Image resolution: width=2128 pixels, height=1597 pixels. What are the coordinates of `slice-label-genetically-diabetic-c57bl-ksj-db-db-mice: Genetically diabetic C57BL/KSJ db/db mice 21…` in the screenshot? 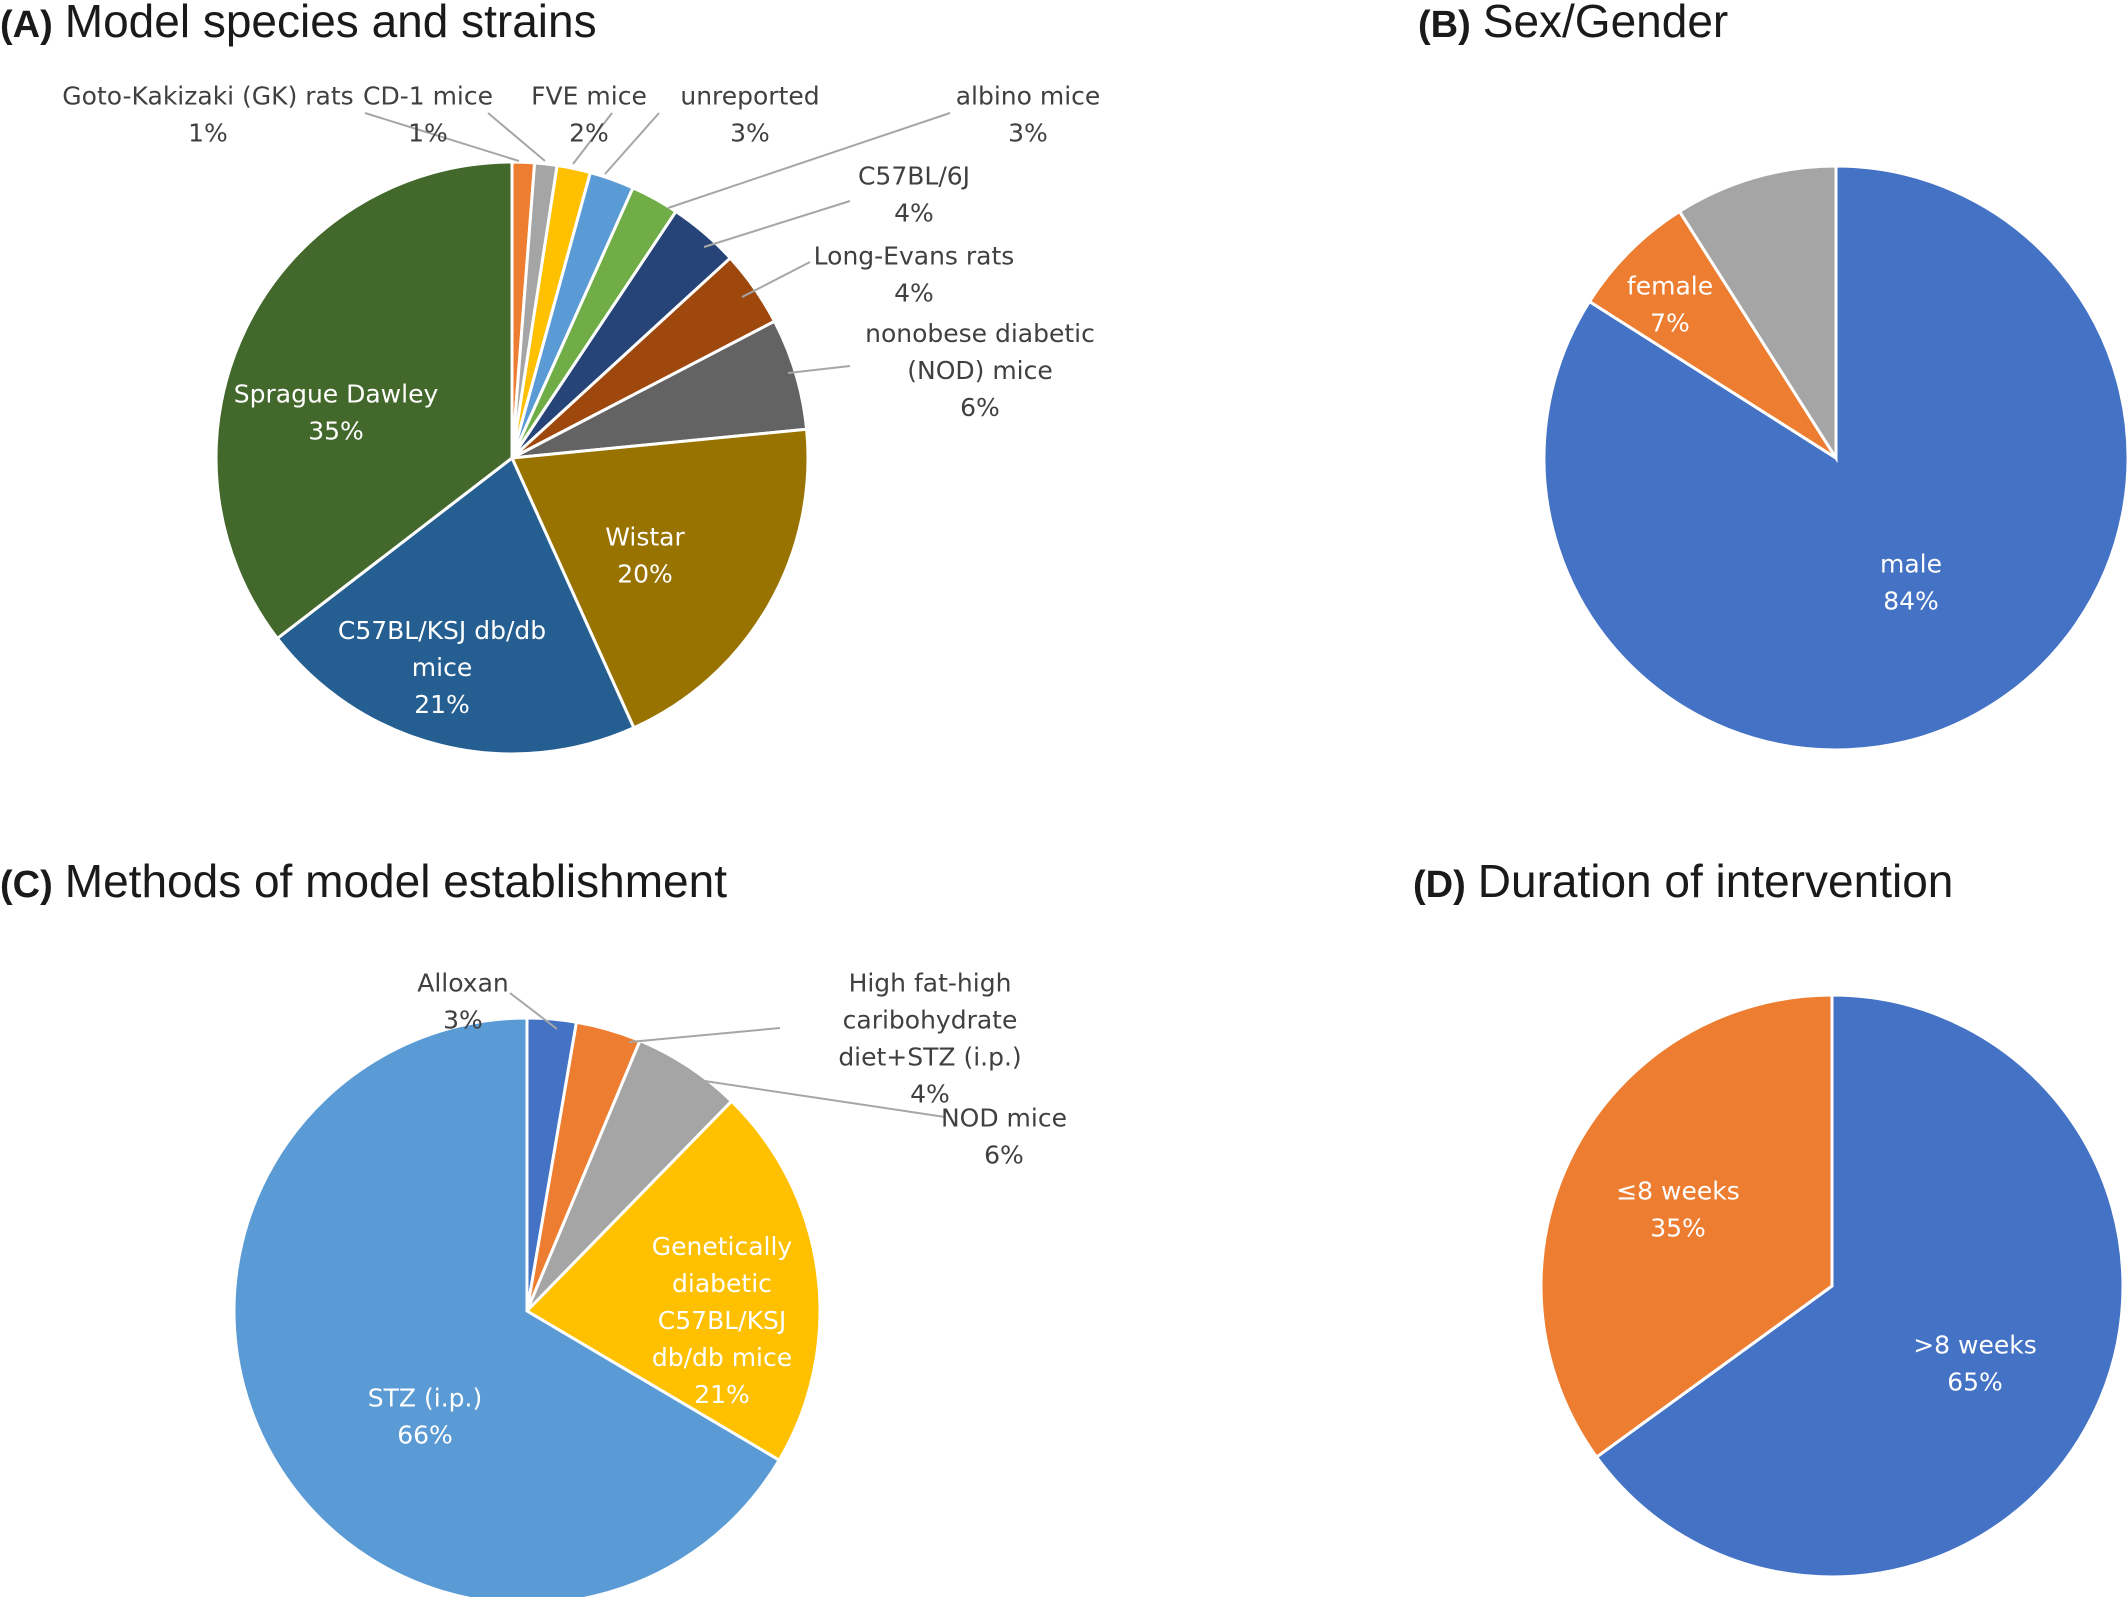 It's located at (722, 1320).